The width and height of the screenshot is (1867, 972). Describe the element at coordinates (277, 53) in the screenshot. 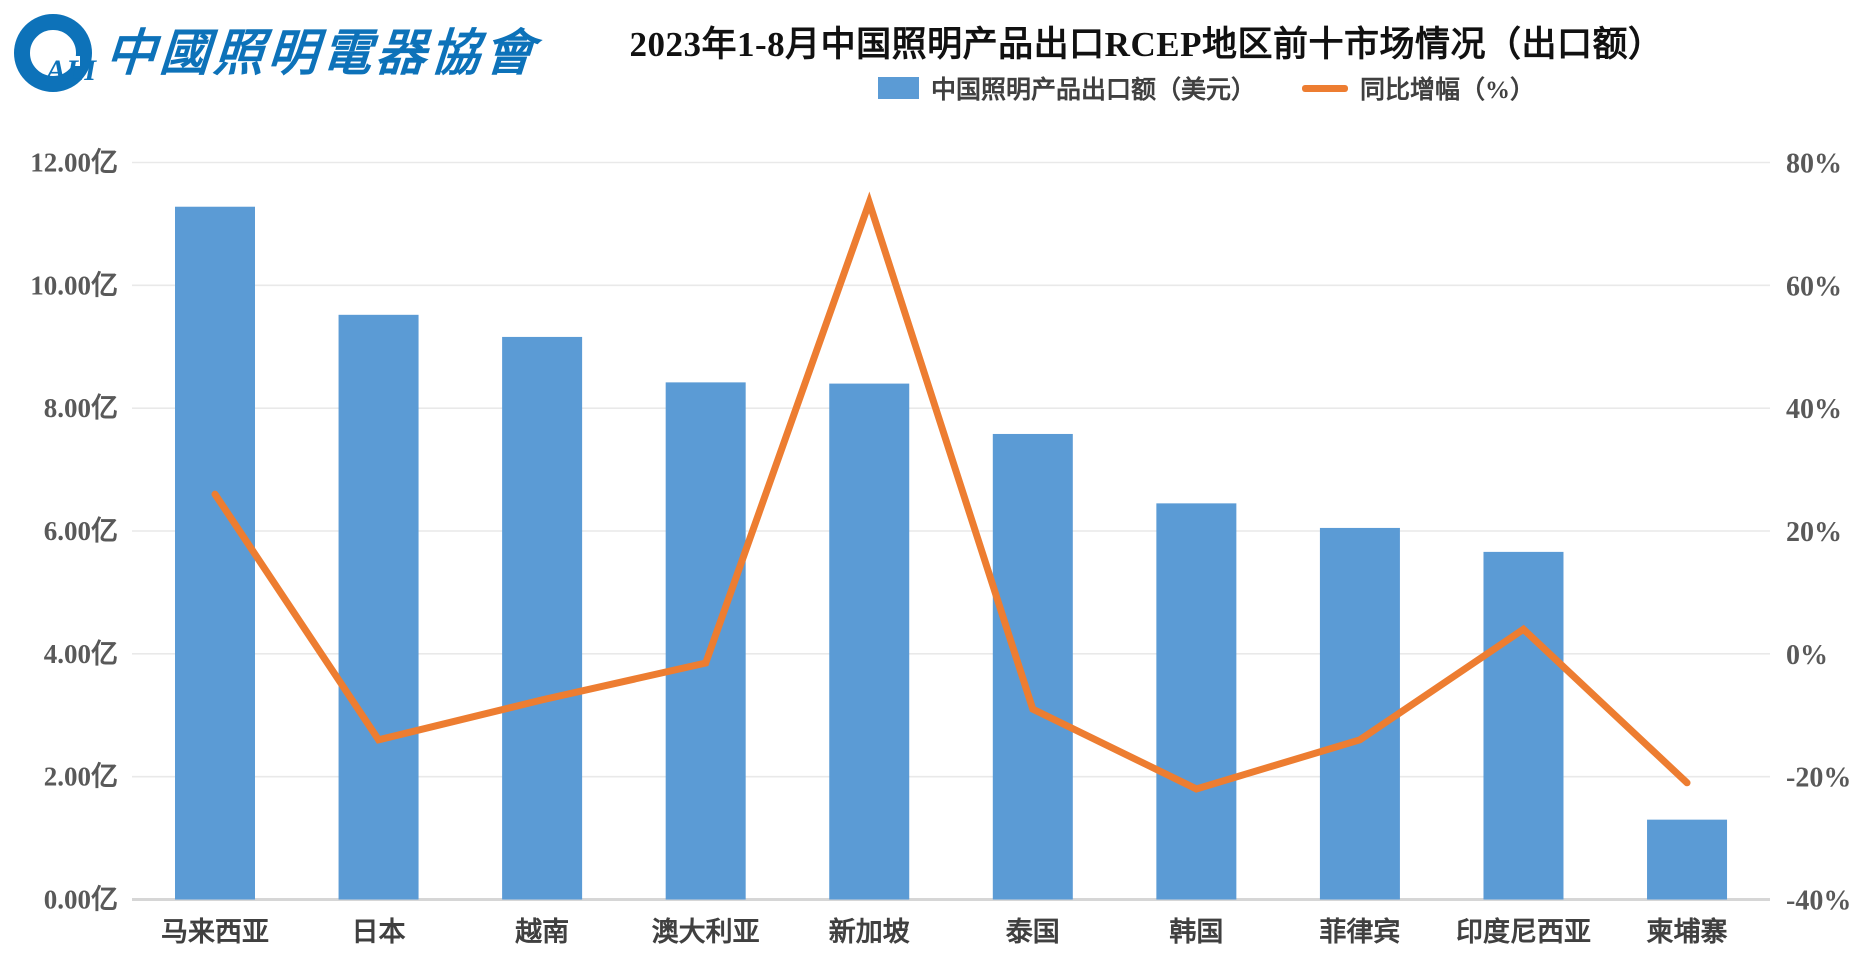

I see `cali-logo: ALI 中國照明電器協會` at that location.